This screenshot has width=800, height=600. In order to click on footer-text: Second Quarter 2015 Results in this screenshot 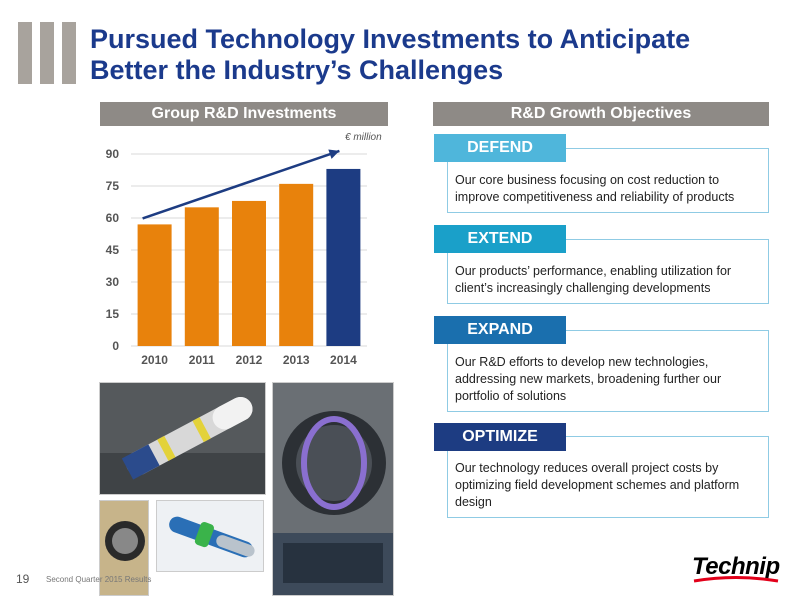, I will do `click(99, 579)`.